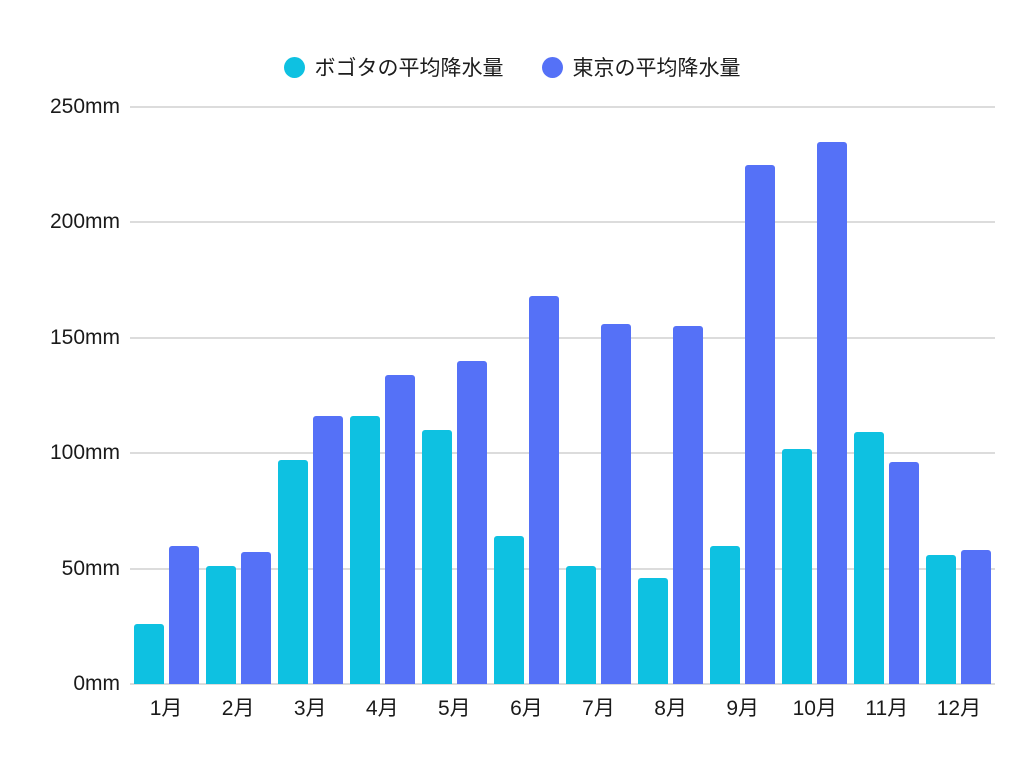  I want to click on y-tick-label-150: 150mm, so click(84, 337).